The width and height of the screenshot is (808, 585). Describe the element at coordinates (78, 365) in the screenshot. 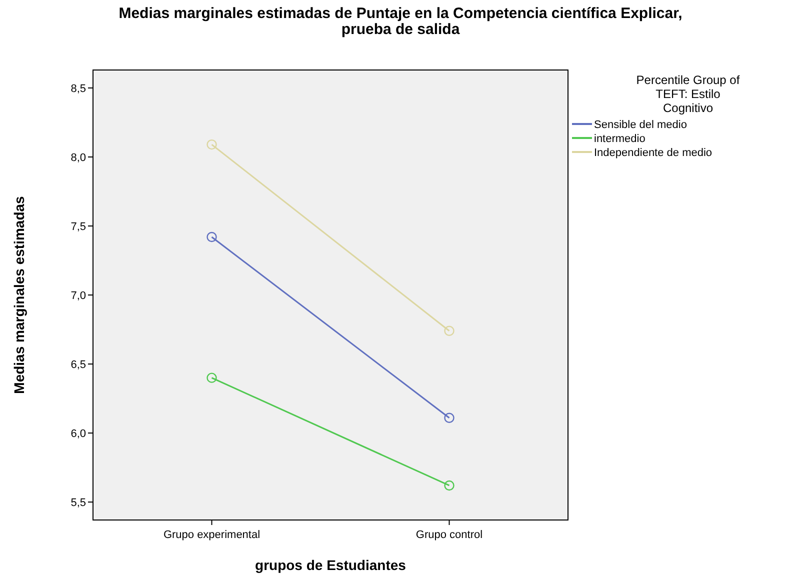

I see `y-tick-label: 6,5` at that location.